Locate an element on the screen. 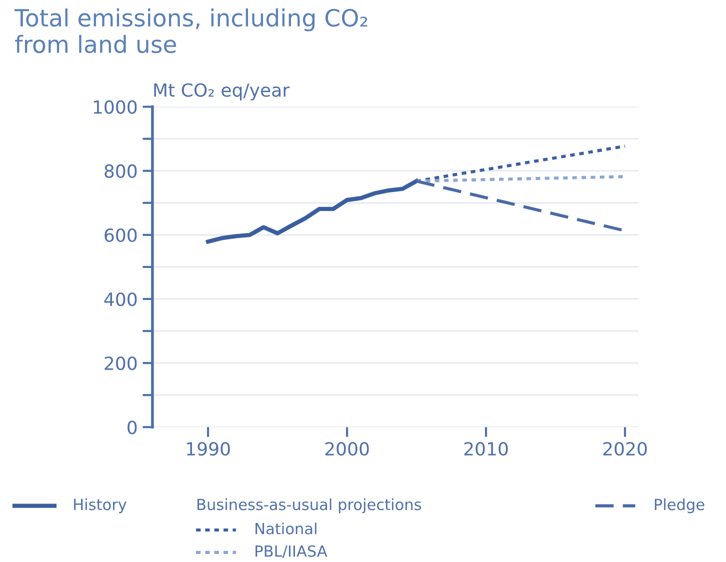  chart-title: Total emissions, including CO₂ from land use is located at coordinates (191, 31).